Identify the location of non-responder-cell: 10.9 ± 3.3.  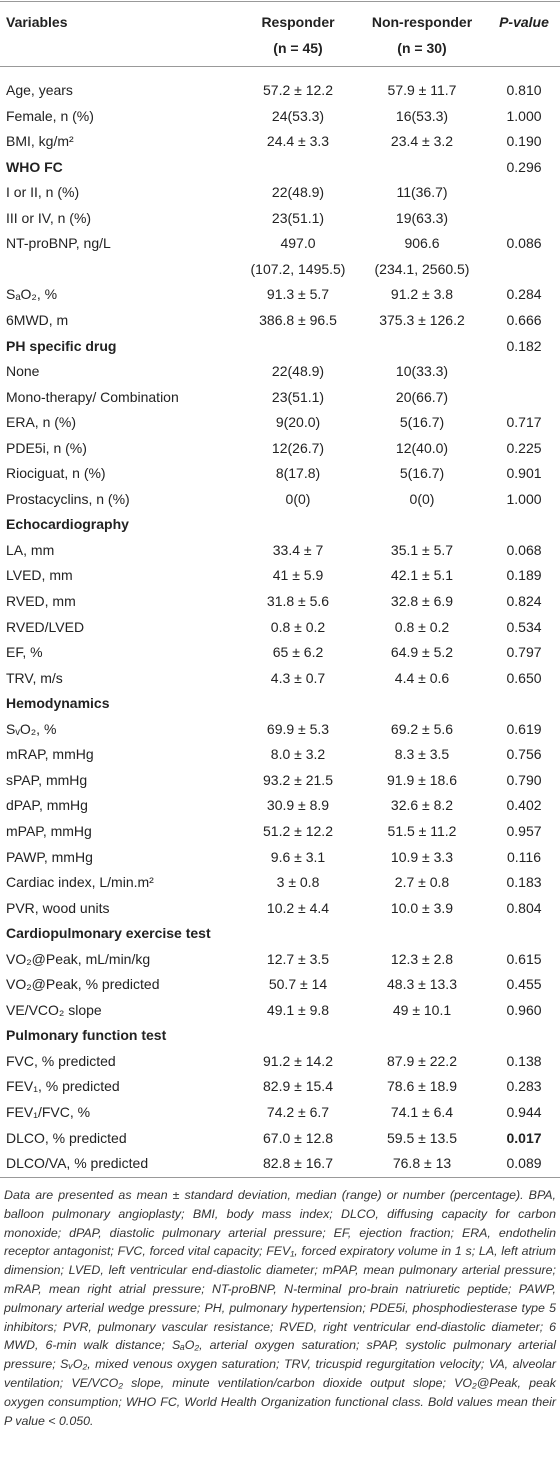
(422, 856).